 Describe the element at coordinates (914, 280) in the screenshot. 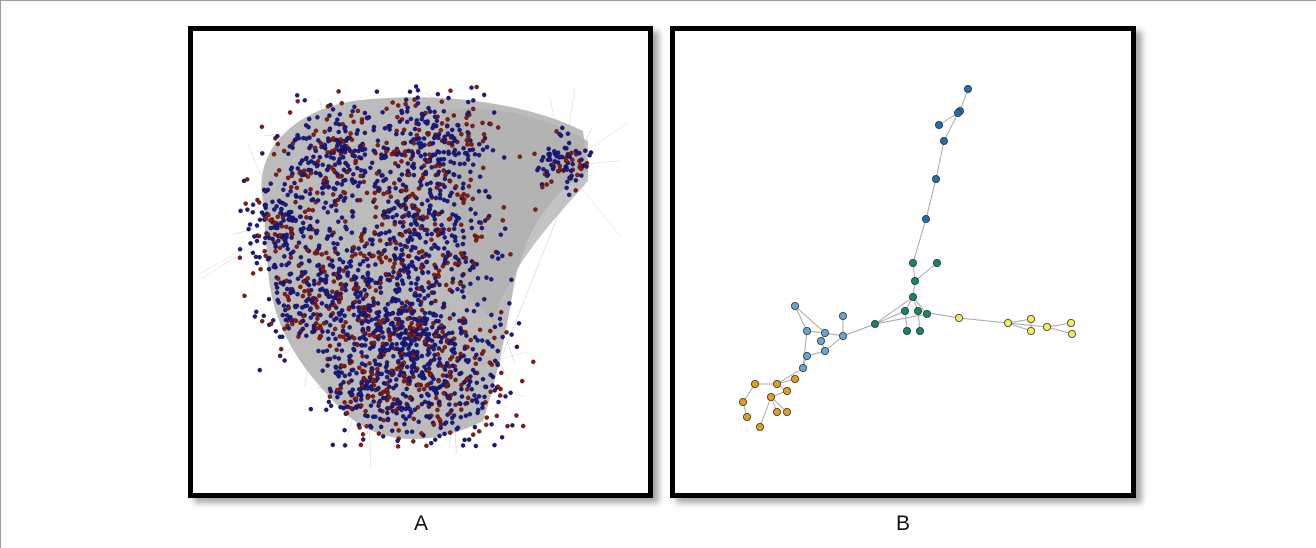

I see `tree-node-green` at that location.